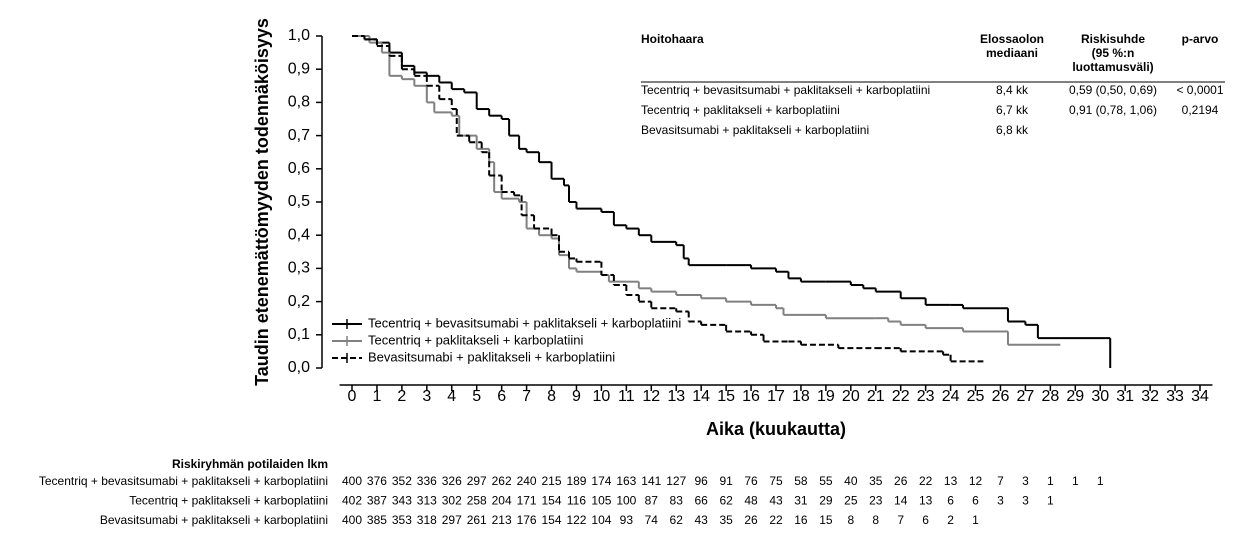 The width and height of the screenshot is (1248, 537). What do you see at coordinates (726, 481) in the screenshot?
I see `risk-count: 91` at bounding box center [726, 481].